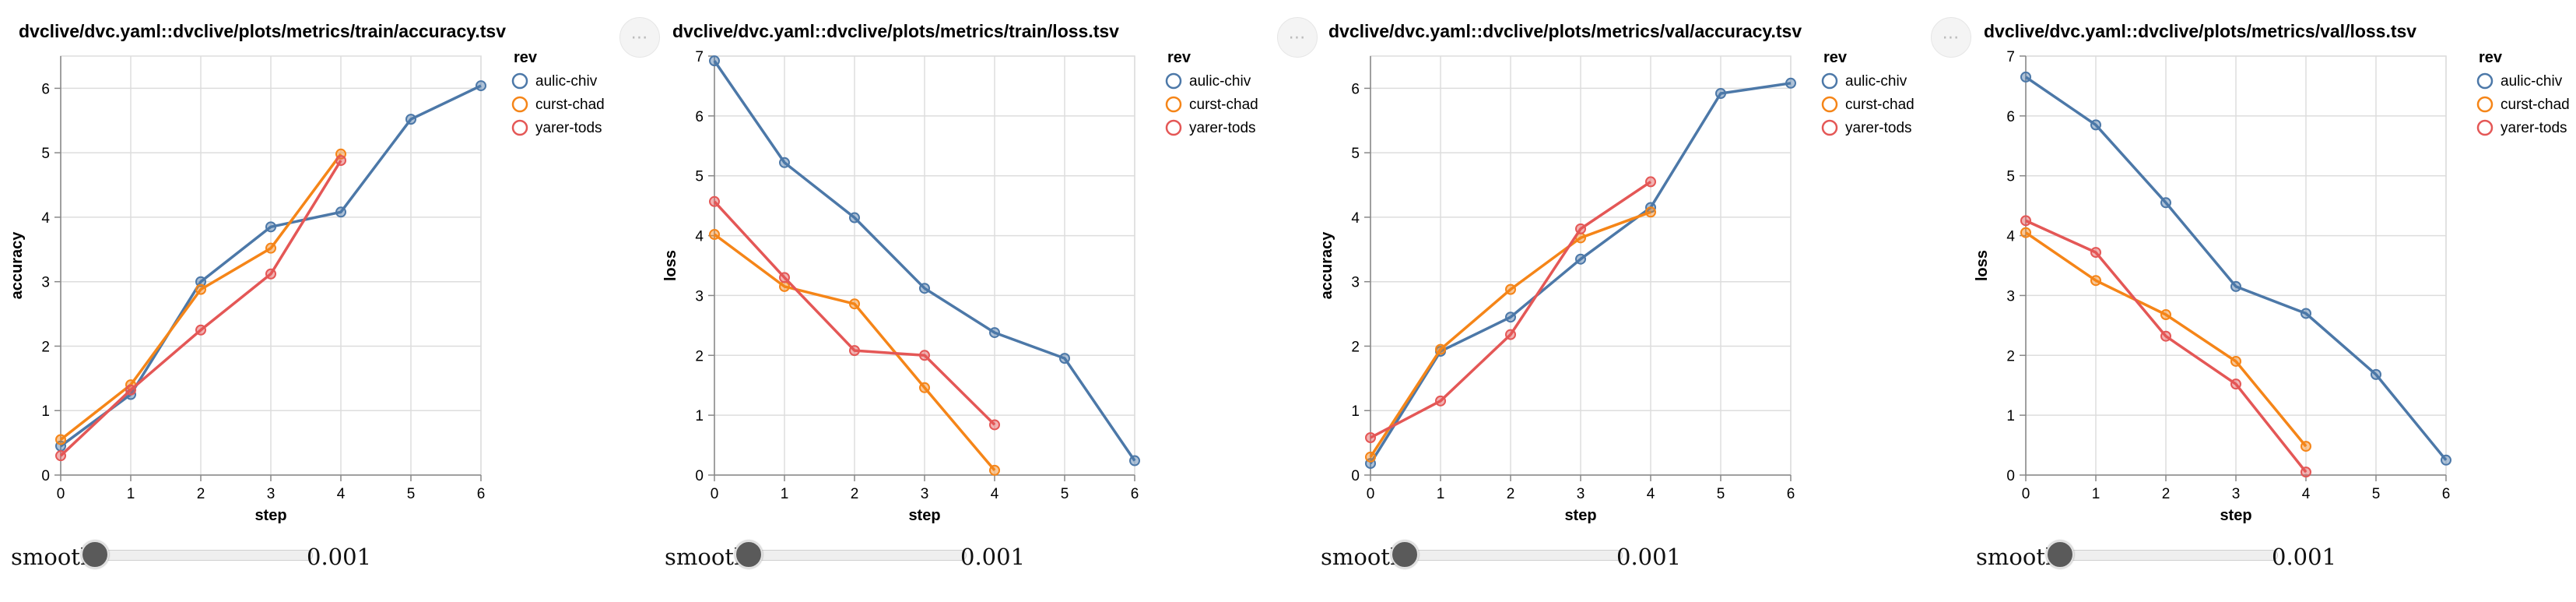 This screenshot has height=602, width=2576. What do you see at coordinates (785, 494) in the screenshot?
I see `x-tick-label: 1` at bounding box center [785, 494].